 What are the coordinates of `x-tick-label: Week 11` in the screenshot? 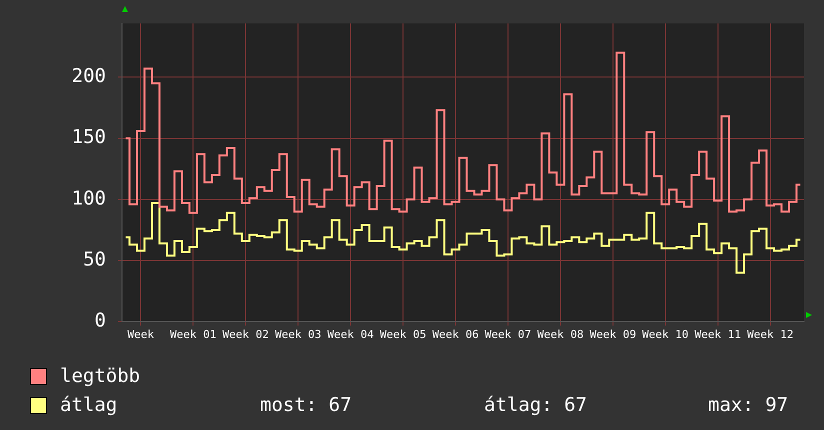 It's located at (717, 335).